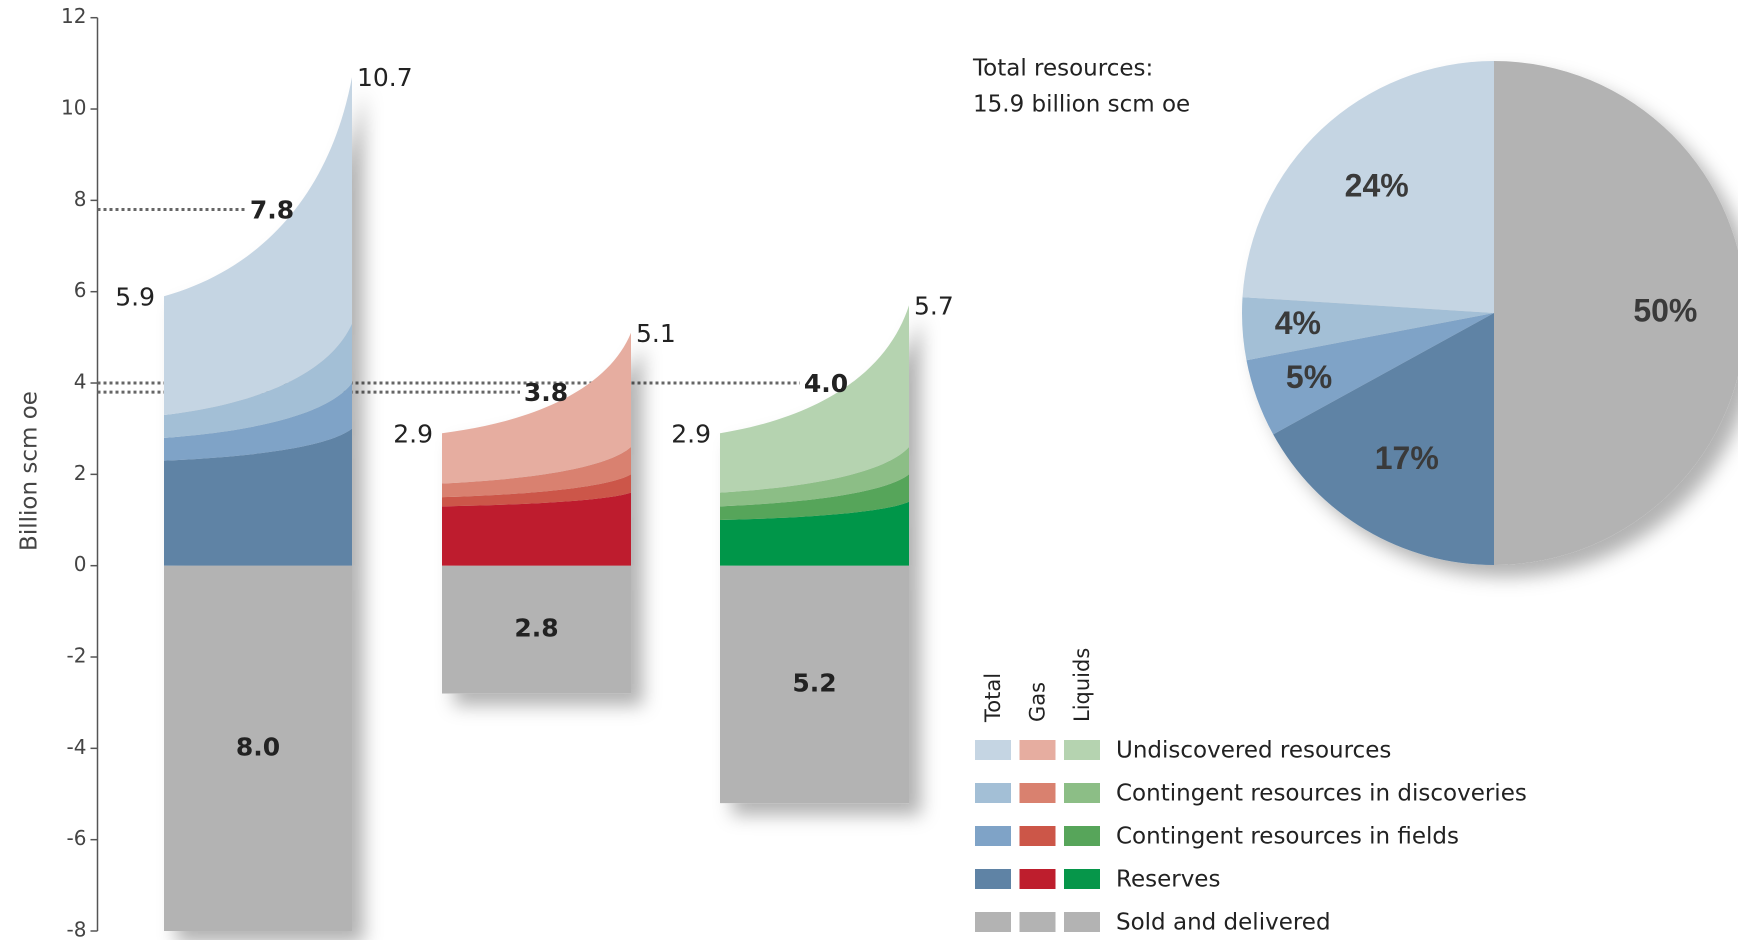  Describe the element at coordinates (1082, 685) in the screenshot. I see `legend-header: Liquids` at that location.